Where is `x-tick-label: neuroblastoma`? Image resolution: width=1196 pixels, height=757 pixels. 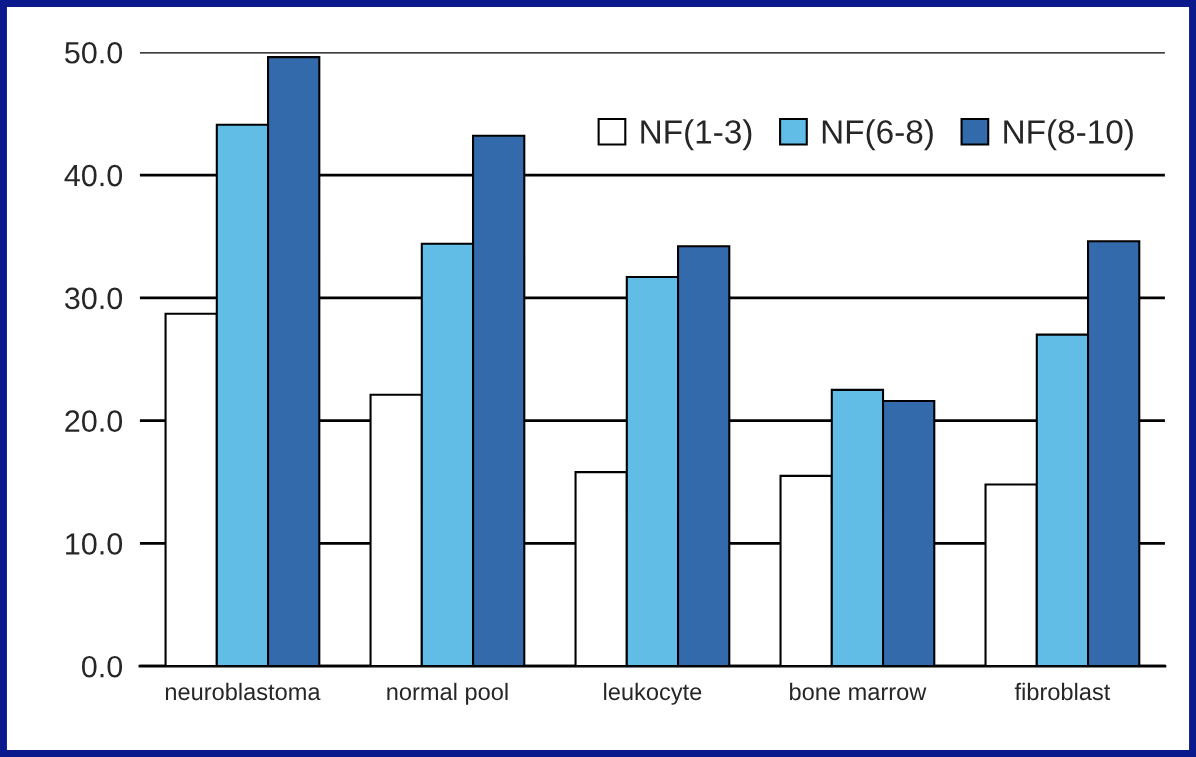 x-tick-label: neuroblastoma is located at coordinates (243, 691).